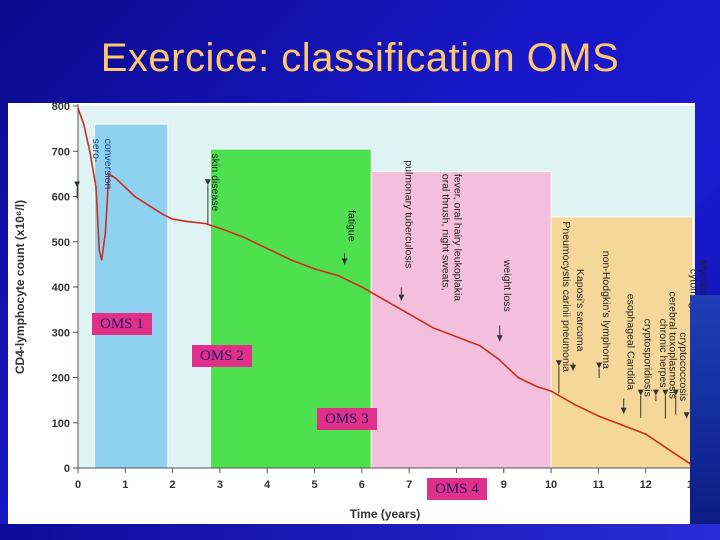 The height and width of the screenshot is (540, 720). I want to click on slide-title: Exercice: classification OMS, so click(360, 58).